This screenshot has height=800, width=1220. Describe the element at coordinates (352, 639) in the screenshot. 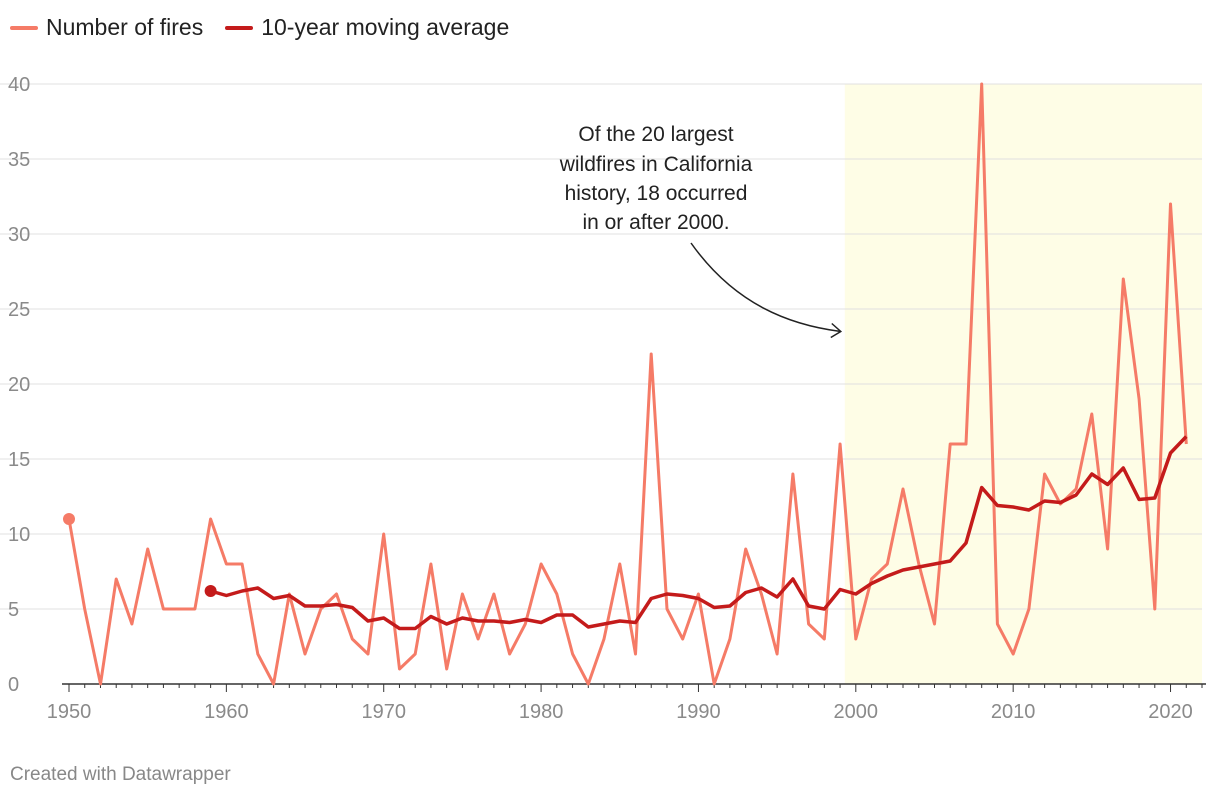

I see `data-point-number-of-fires-1968` at that location.